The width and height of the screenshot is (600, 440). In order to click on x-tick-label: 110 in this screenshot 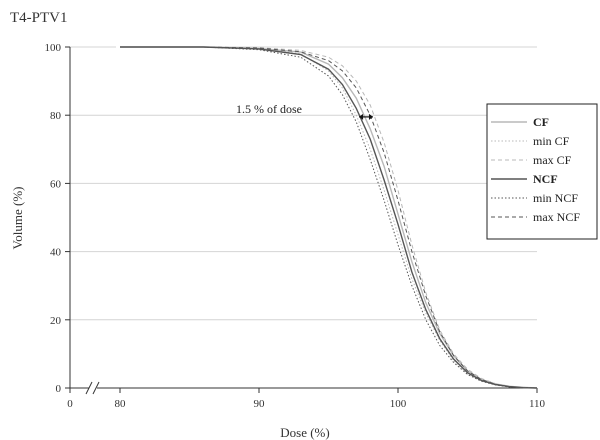, I will do `click(537, 404)`.